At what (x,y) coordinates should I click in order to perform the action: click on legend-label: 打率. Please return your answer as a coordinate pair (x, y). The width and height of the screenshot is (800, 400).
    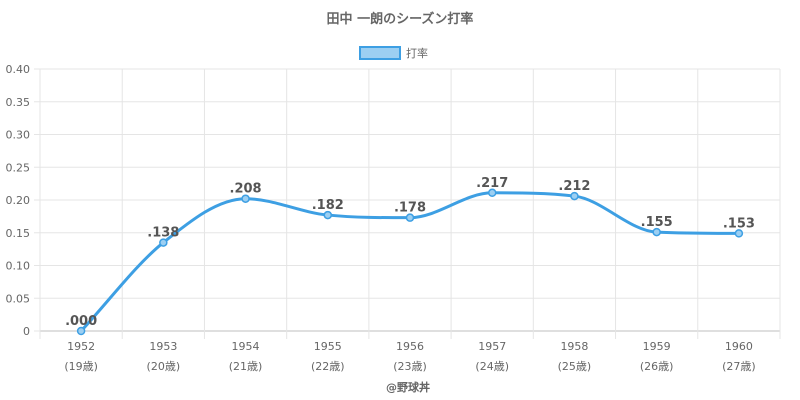
    Looking at the image, I should click on (417, 53).